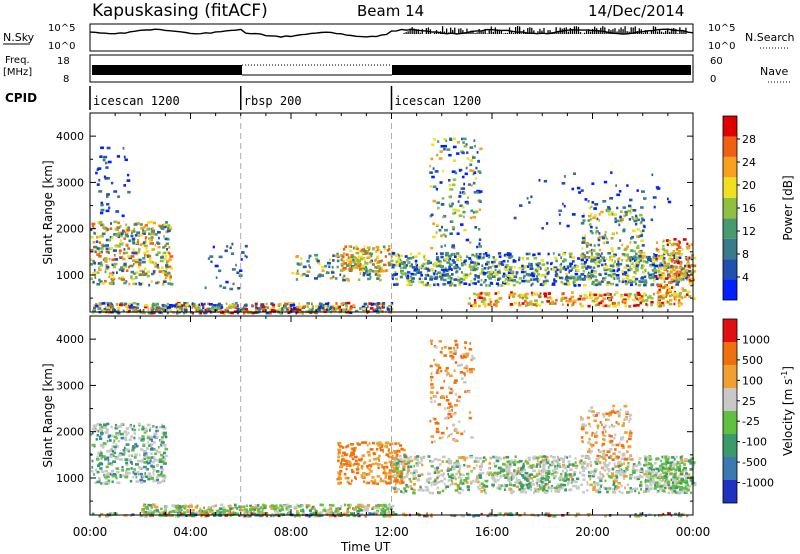 This screenshot has width=800, height=554. What do you see at coordinates (545, 30) in the screenshot?
I see `nsearch-series` at bounding box center [545, 30].